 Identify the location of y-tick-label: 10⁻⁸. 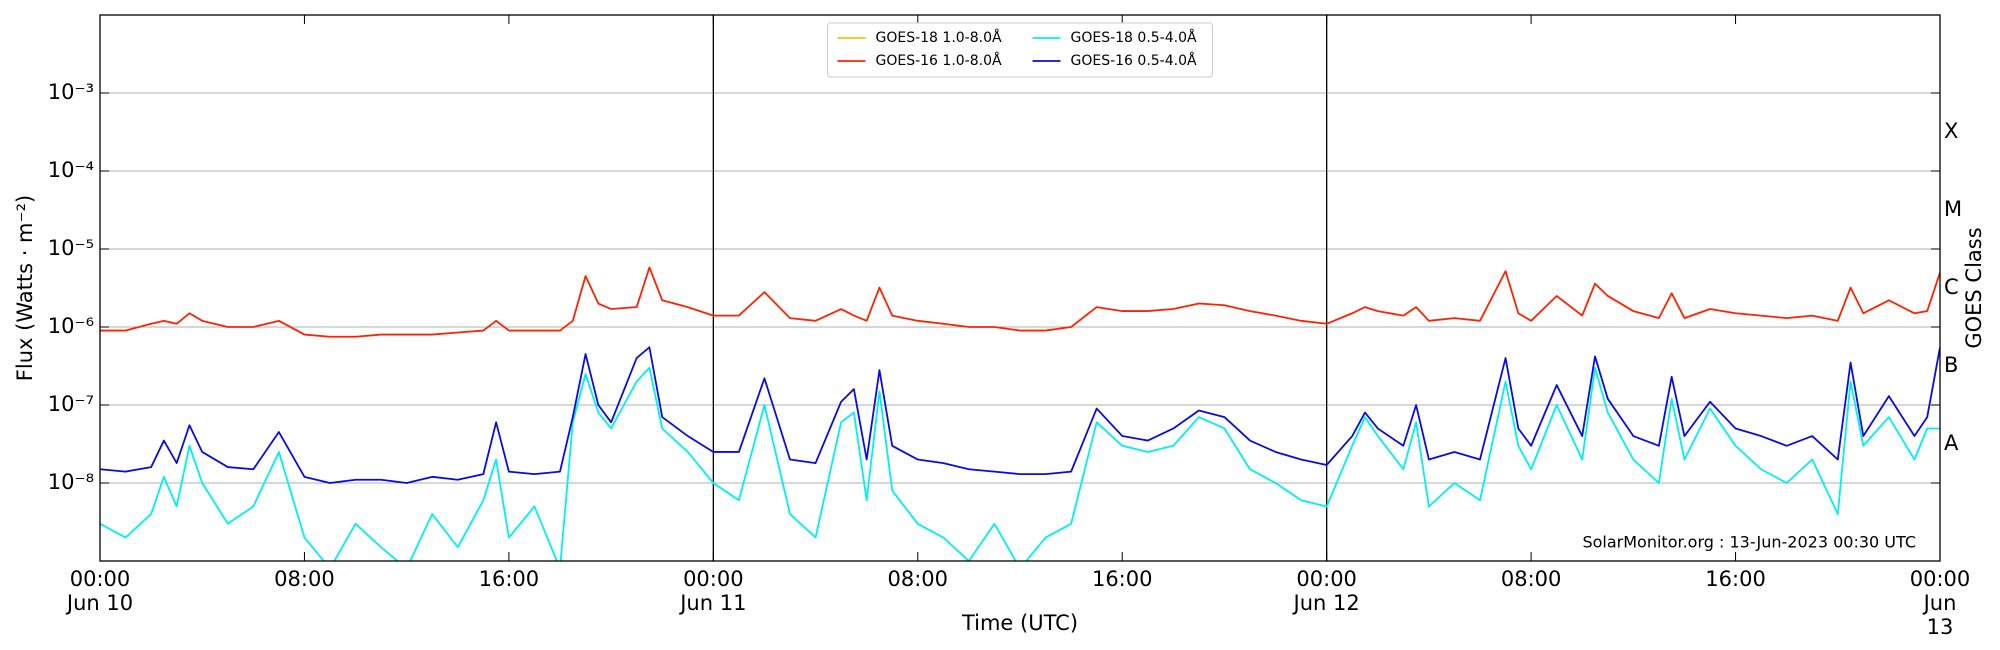
(71, 482).